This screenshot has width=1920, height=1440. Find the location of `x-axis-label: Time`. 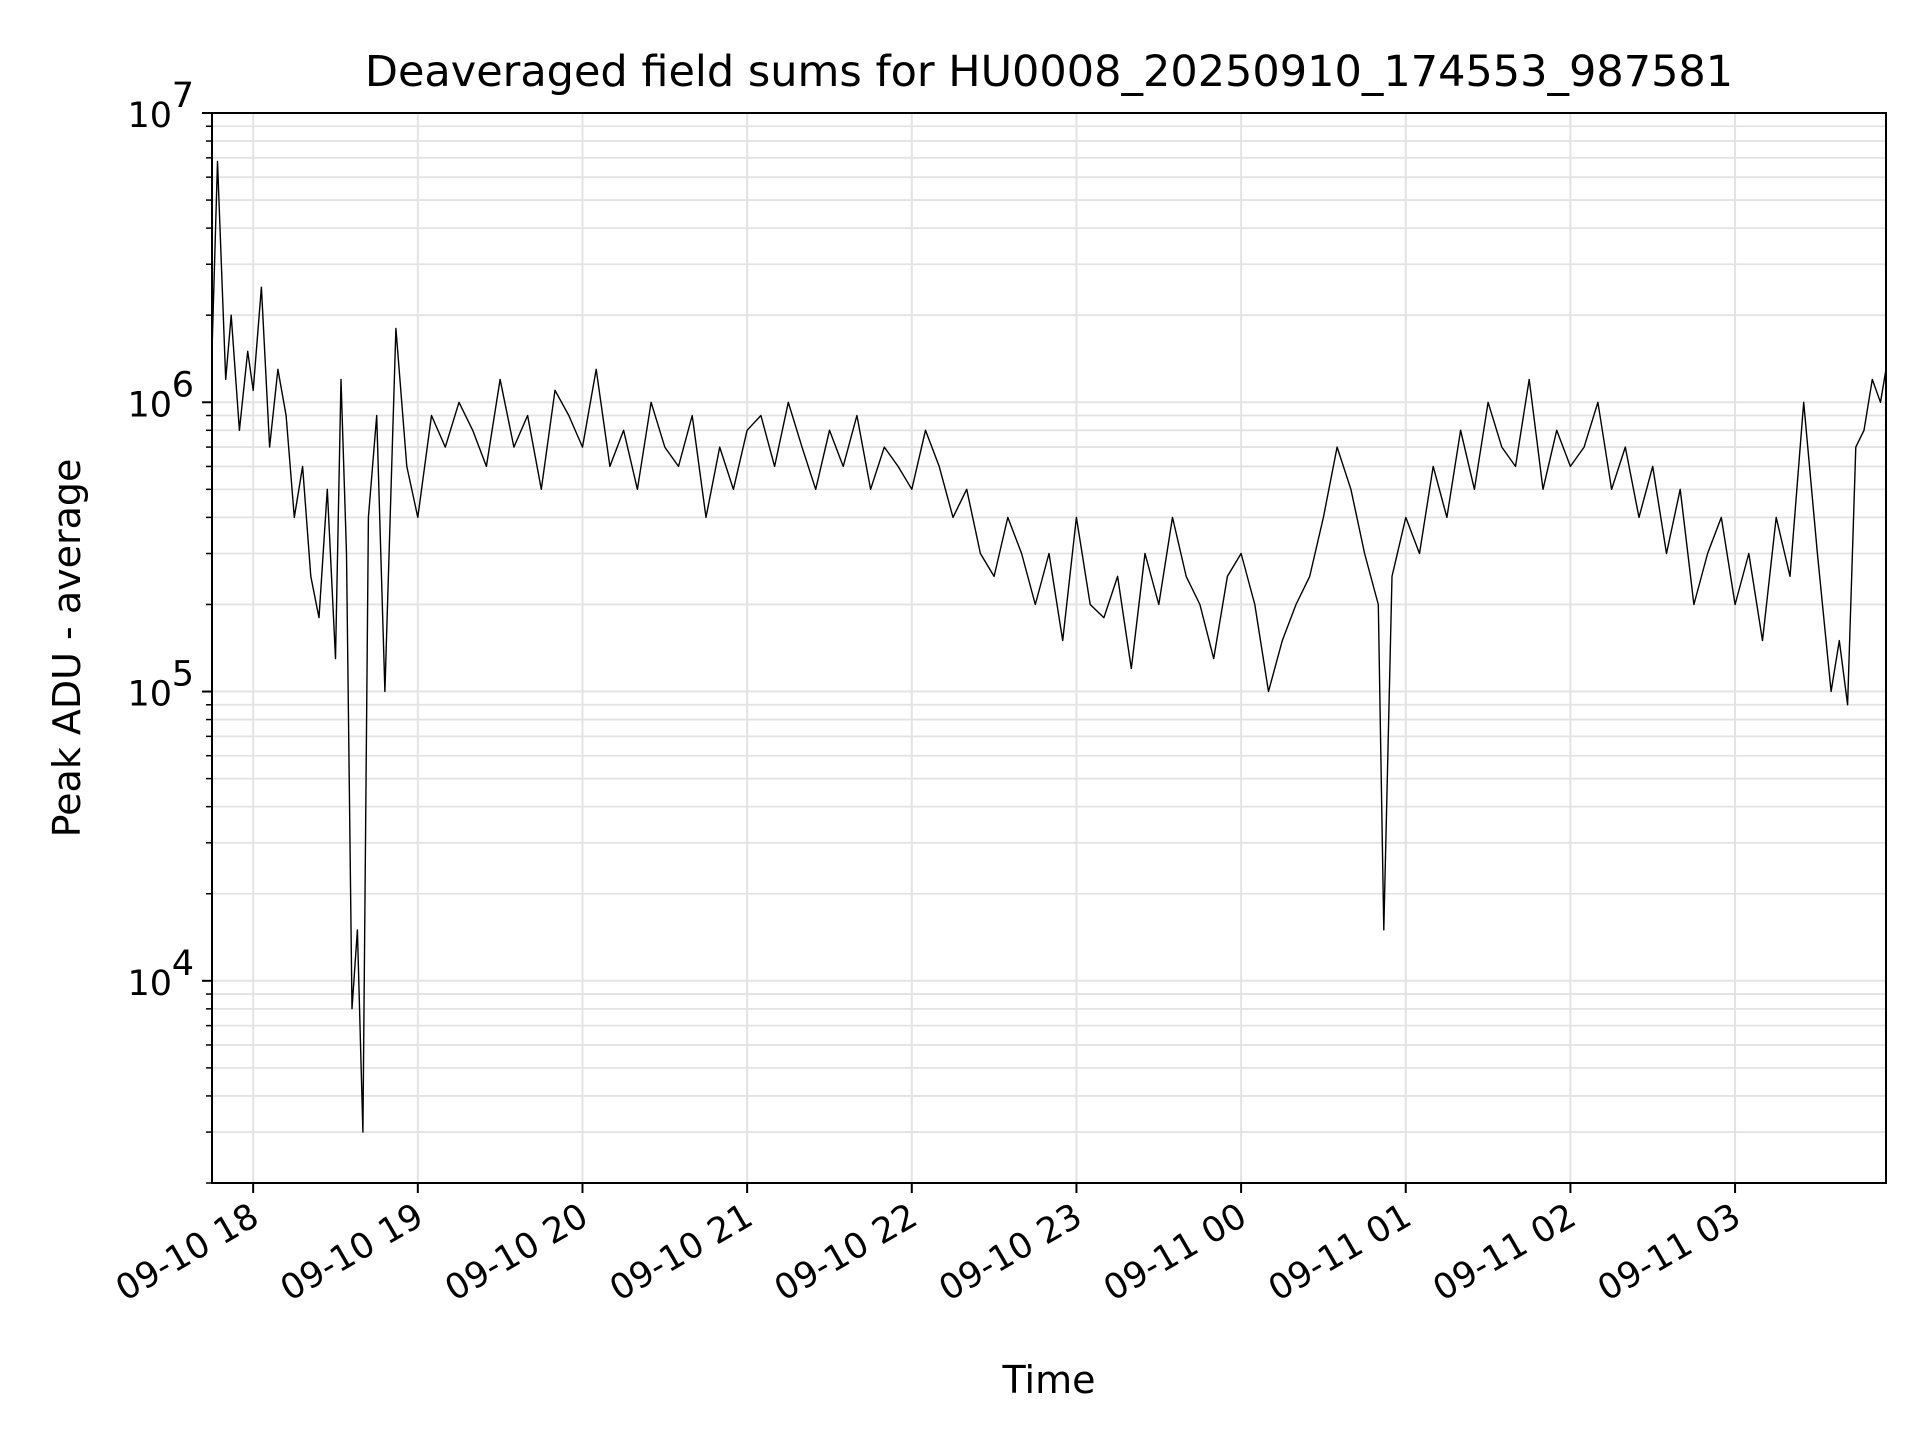

x-axis-label: Time is located at coordinates (1049, 1380).